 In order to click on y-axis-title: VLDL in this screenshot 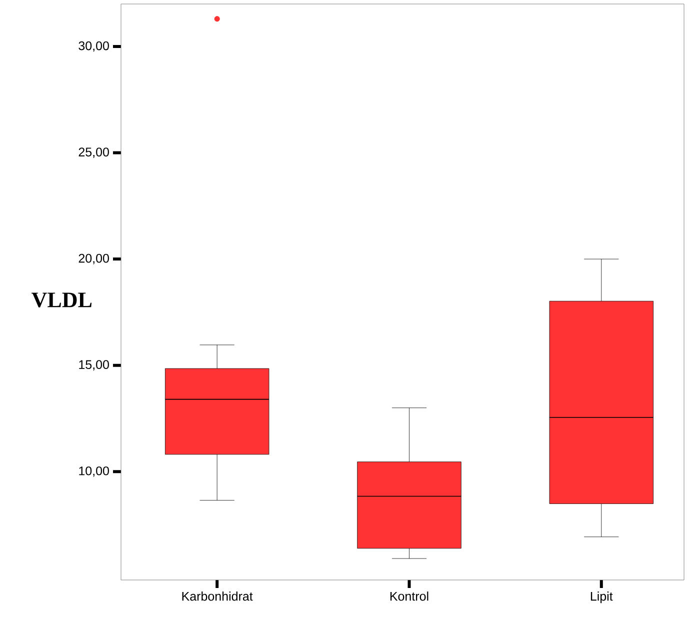, I will do `click(62, 300)`.